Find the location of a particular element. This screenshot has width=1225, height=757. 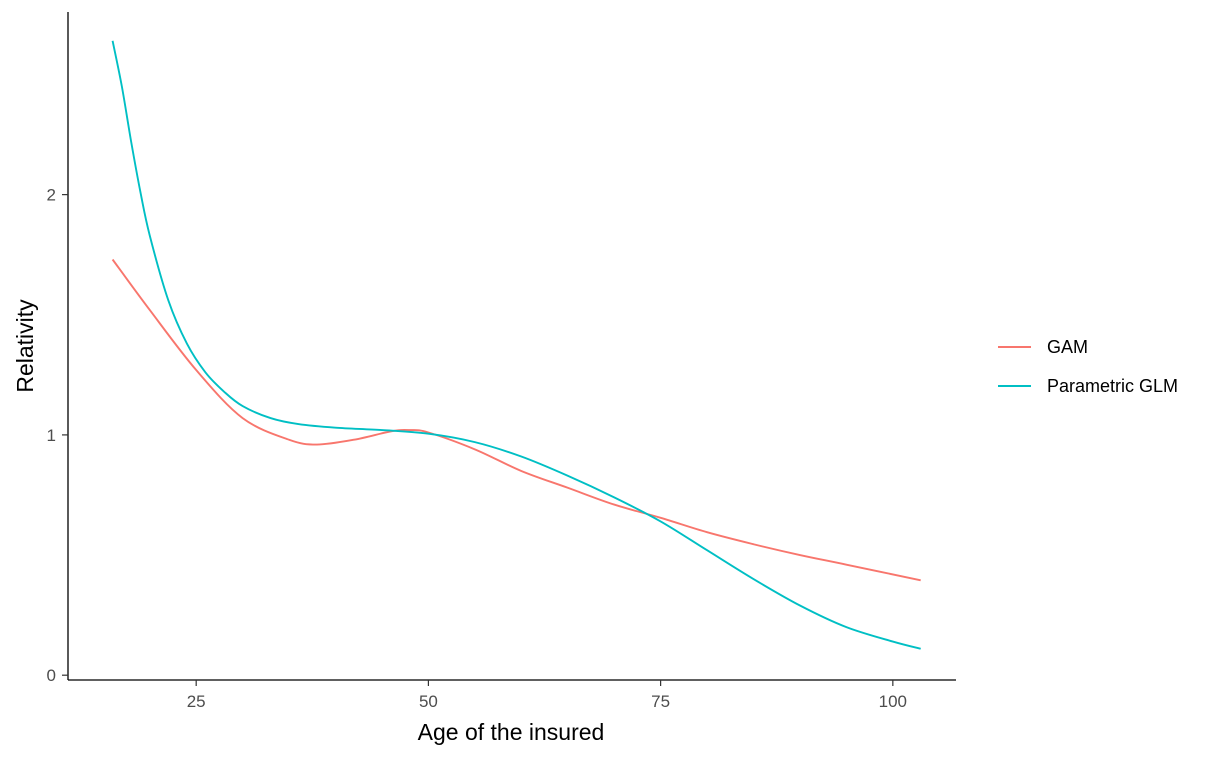

y-tick-label: 2 is located at coordinates (51, 195).